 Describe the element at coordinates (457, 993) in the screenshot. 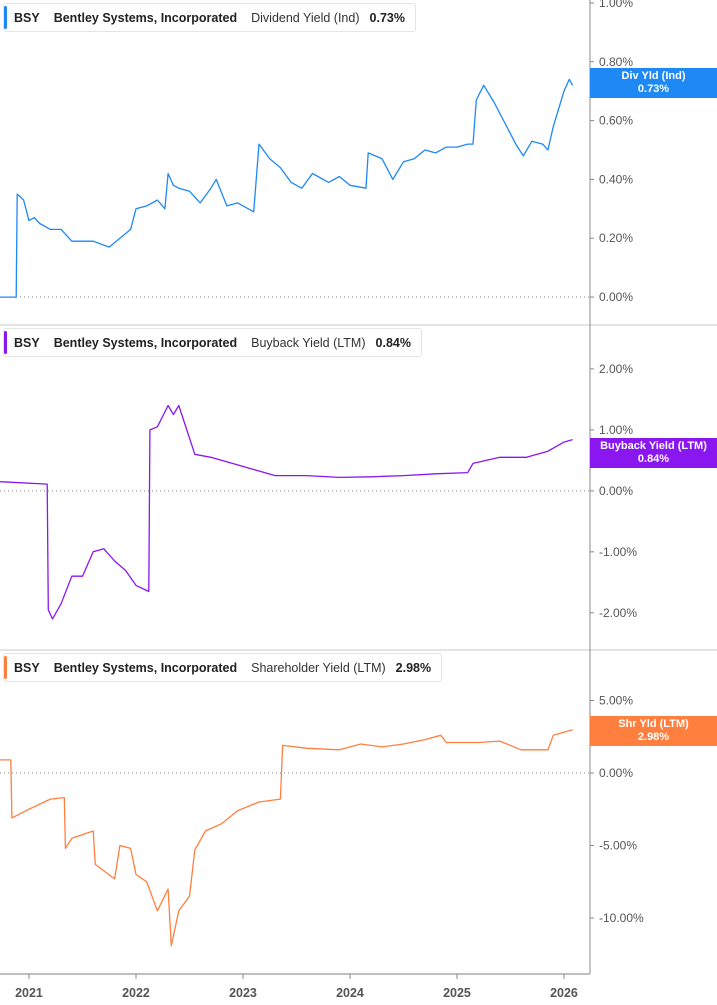

I see `x-tick-label: 2025` at that location.